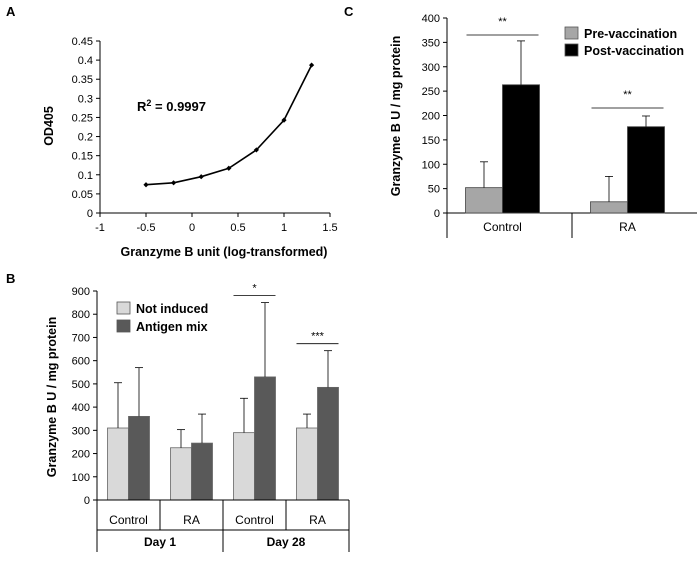  I want to click on panel-a-x-tick-label: -1, so click(100, 228).